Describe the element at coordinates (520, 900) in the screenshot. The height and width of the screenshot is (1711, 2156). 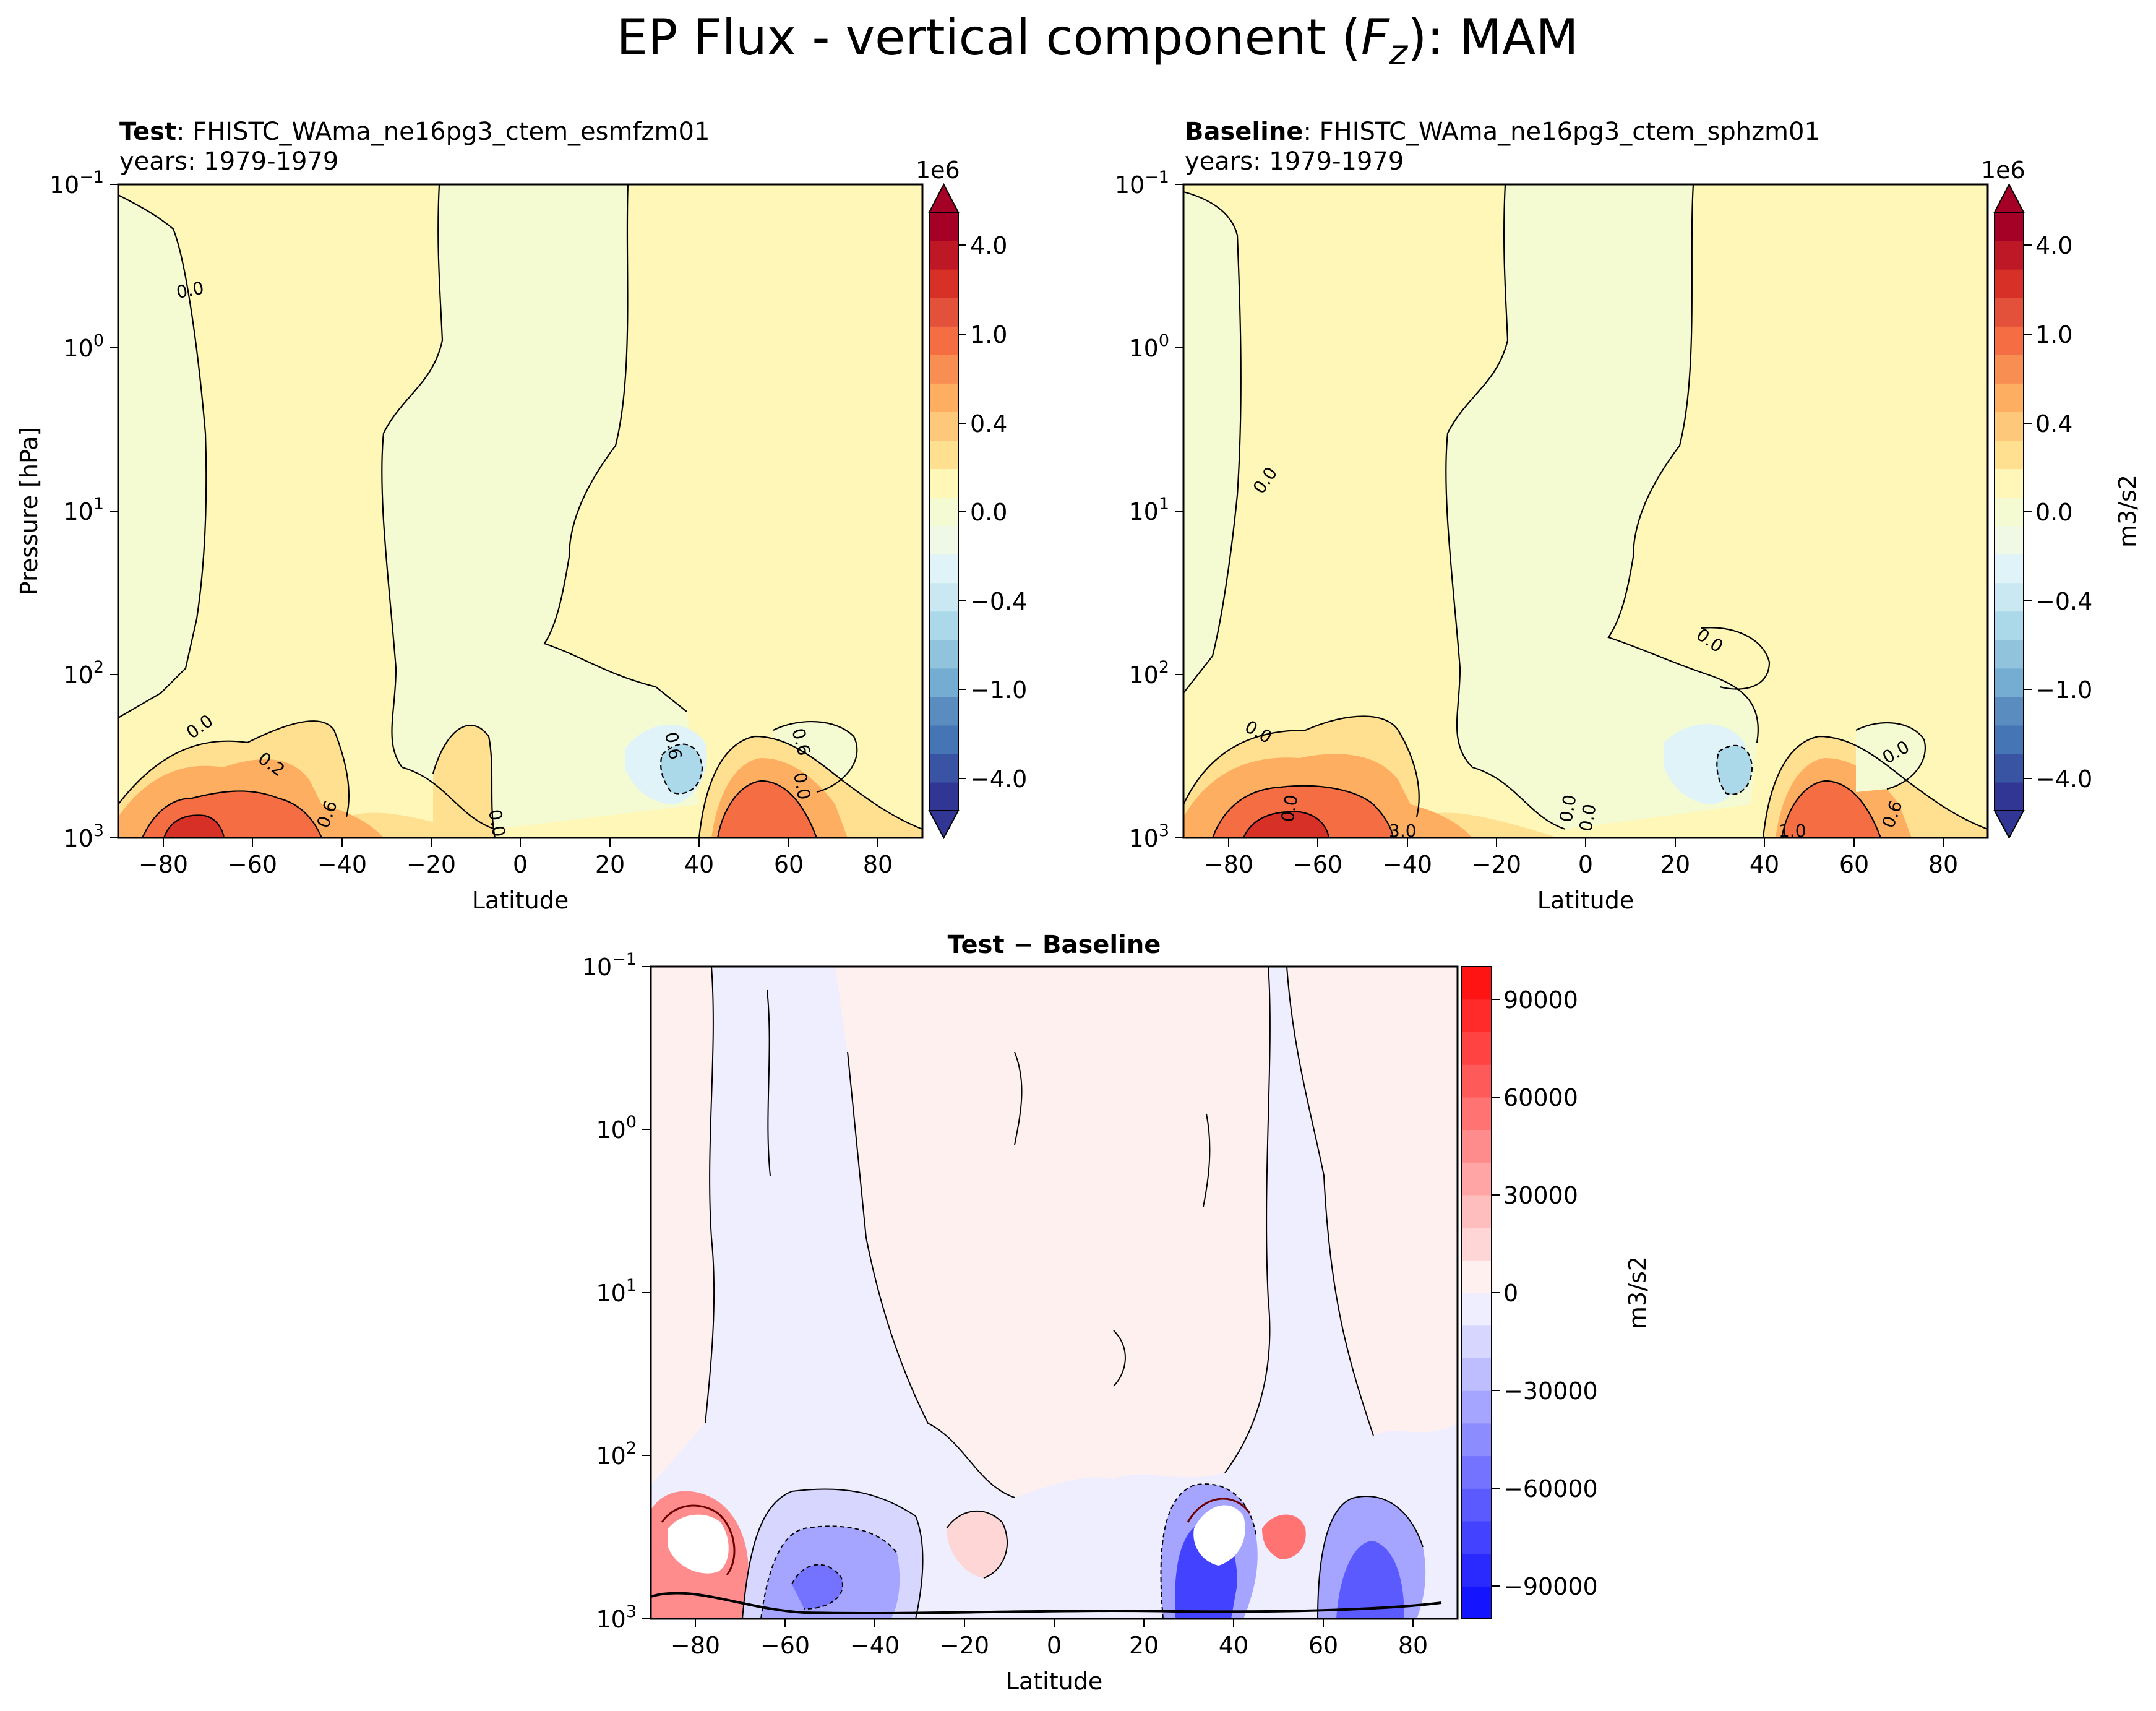
I see `panel-test-xlabel: Latitude` at that location.